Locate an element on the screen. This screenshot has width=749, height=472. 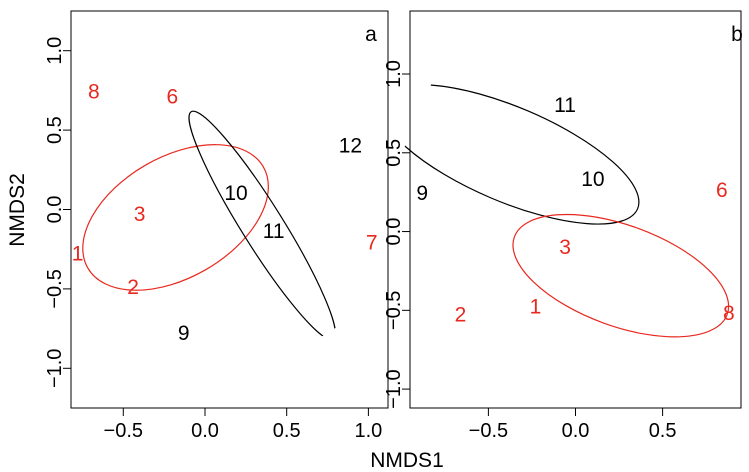
y-axis-title: NMDS2 is located at coordinates (17, 210).